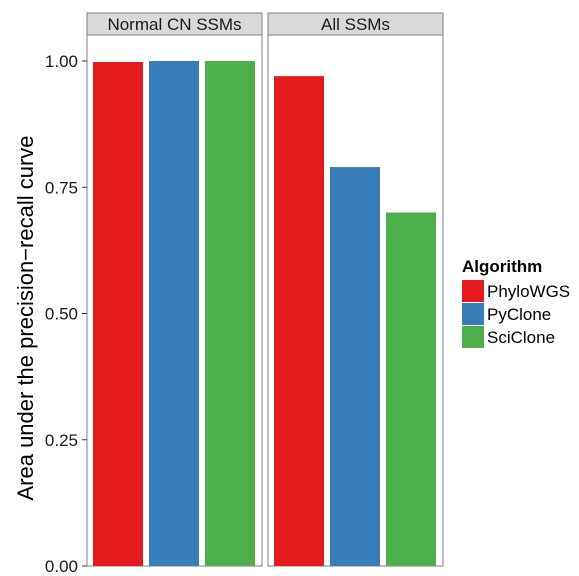 The image size is (579, 576). Describe the element at coordinates (25, 317) in the screenshot. I see `y-axis-title: Area under the precision−recall curve` at that location.